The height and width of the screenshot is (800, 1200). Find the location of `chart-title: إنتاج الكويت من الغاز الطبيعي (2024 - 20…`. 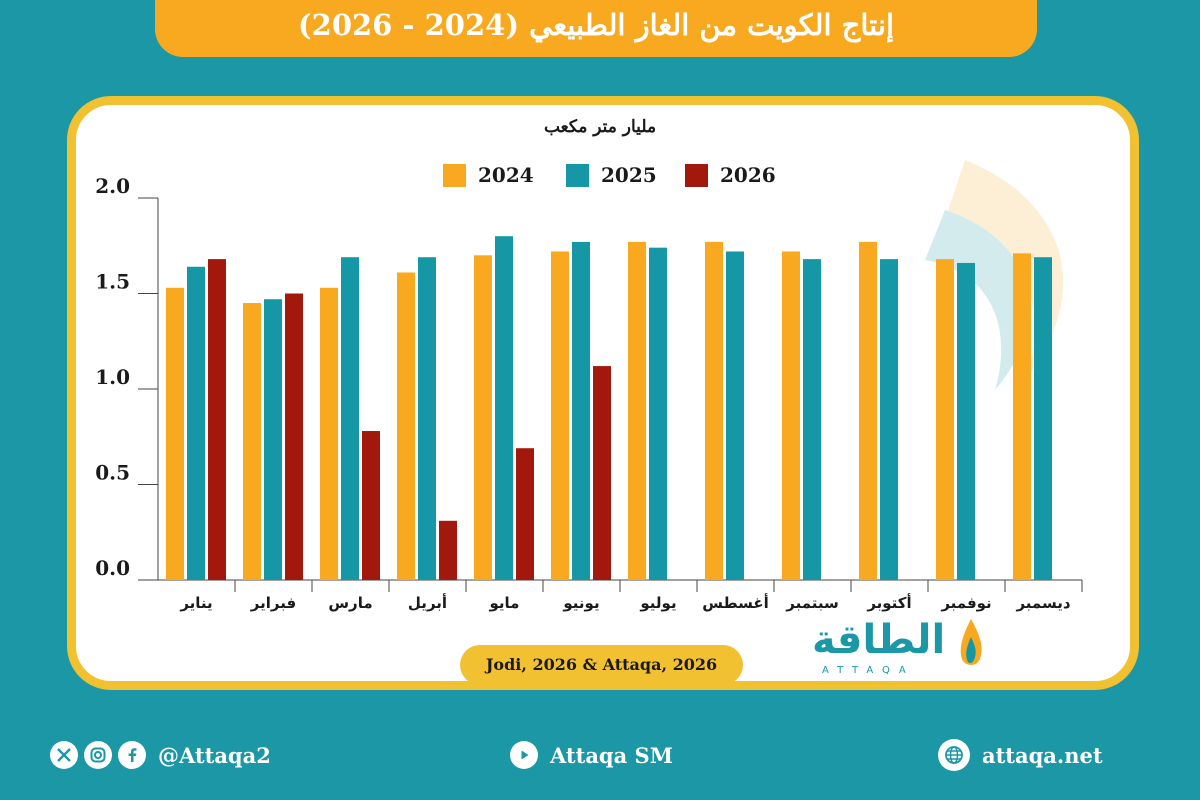

chart-title: إنتاج الكويت من الغاز الطبيعي (2024 - 20… is located at coordinates (596, 25).